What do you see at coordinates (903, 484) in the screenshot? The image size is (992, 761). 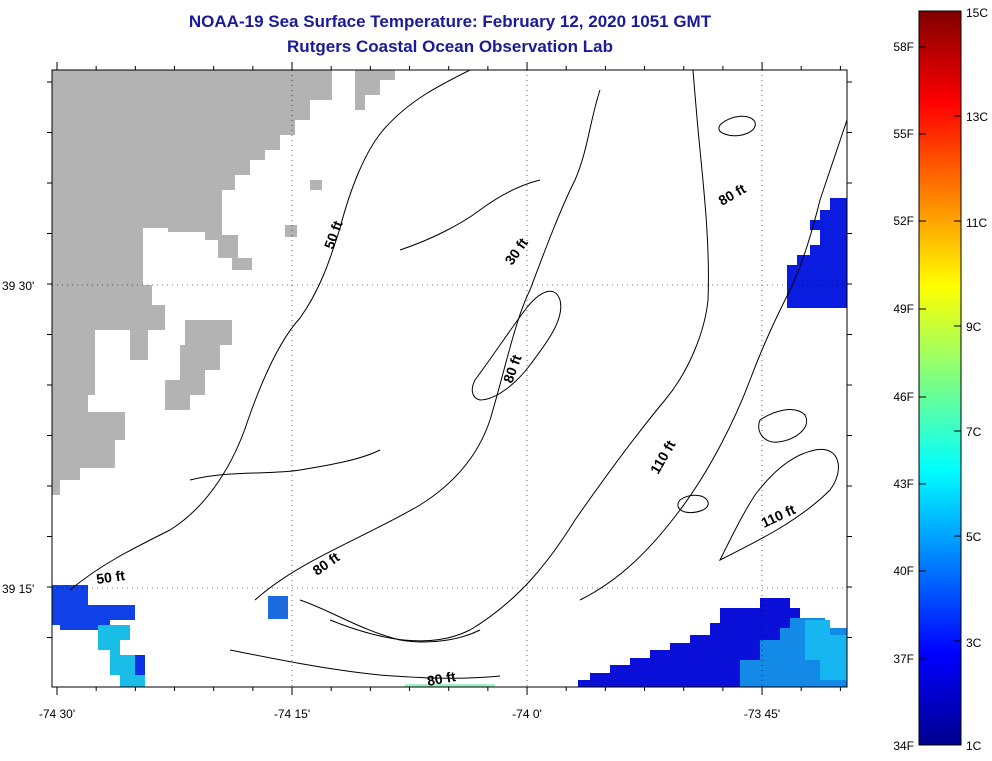 I see `colorbar-f-label: 43F` at bounding box center [903, 484].